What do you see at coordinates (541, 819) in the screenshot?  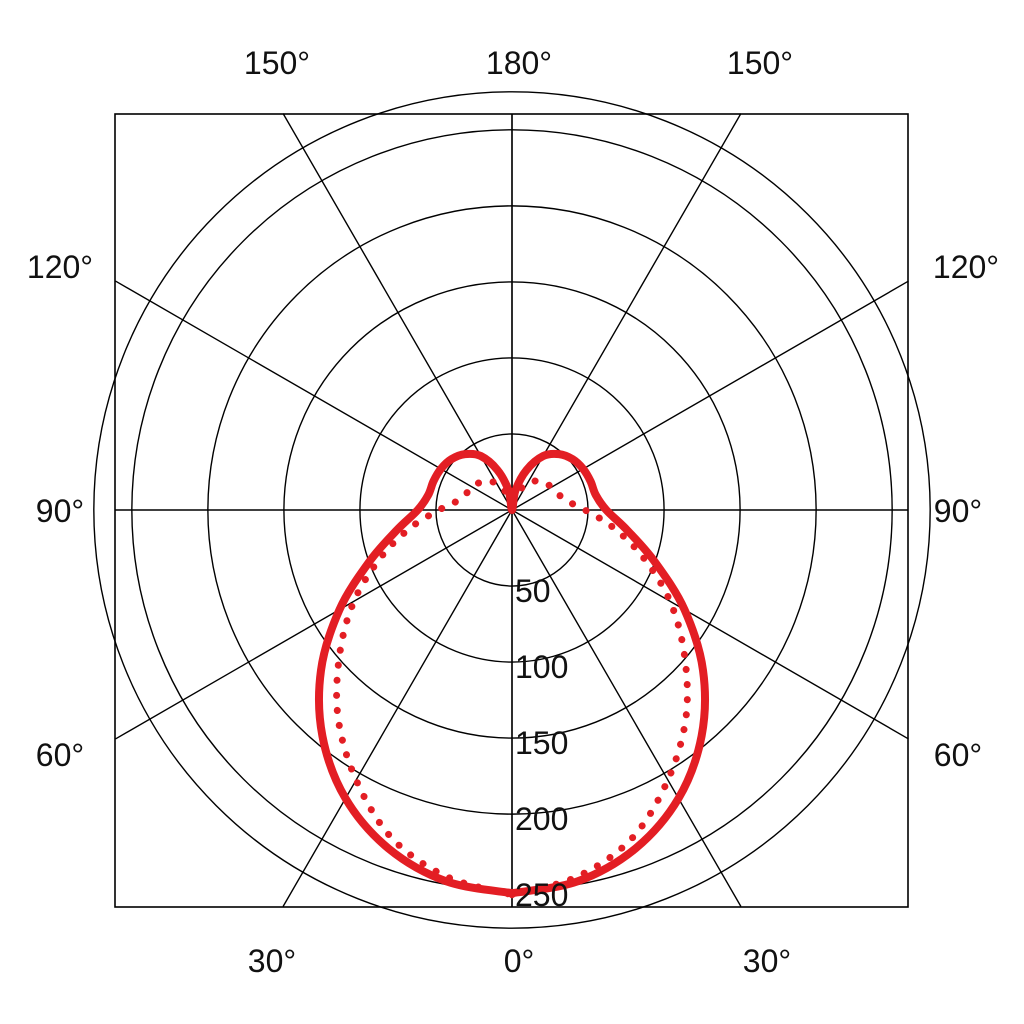 I see `radial-tick-label: 200` at bounding box center [541, 819].